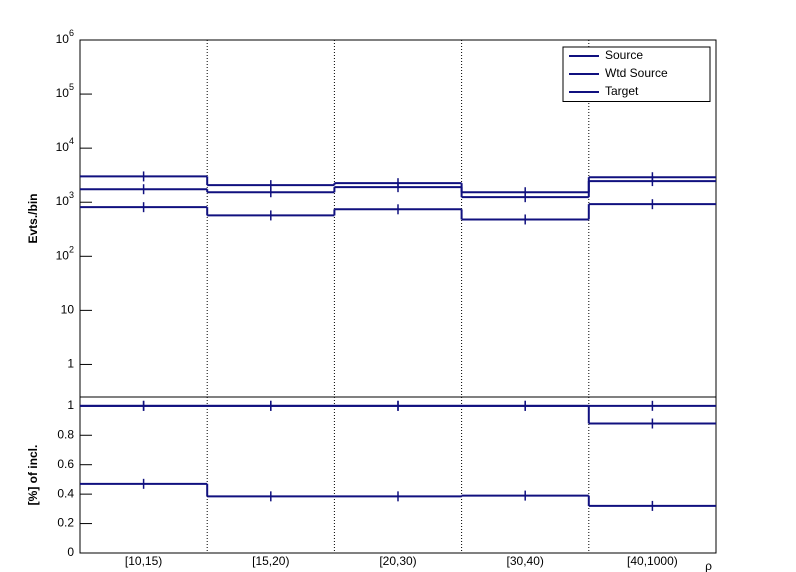 This screenshot has width=796, height=572. I want to click on legend-label: Target, so click(622, 91).